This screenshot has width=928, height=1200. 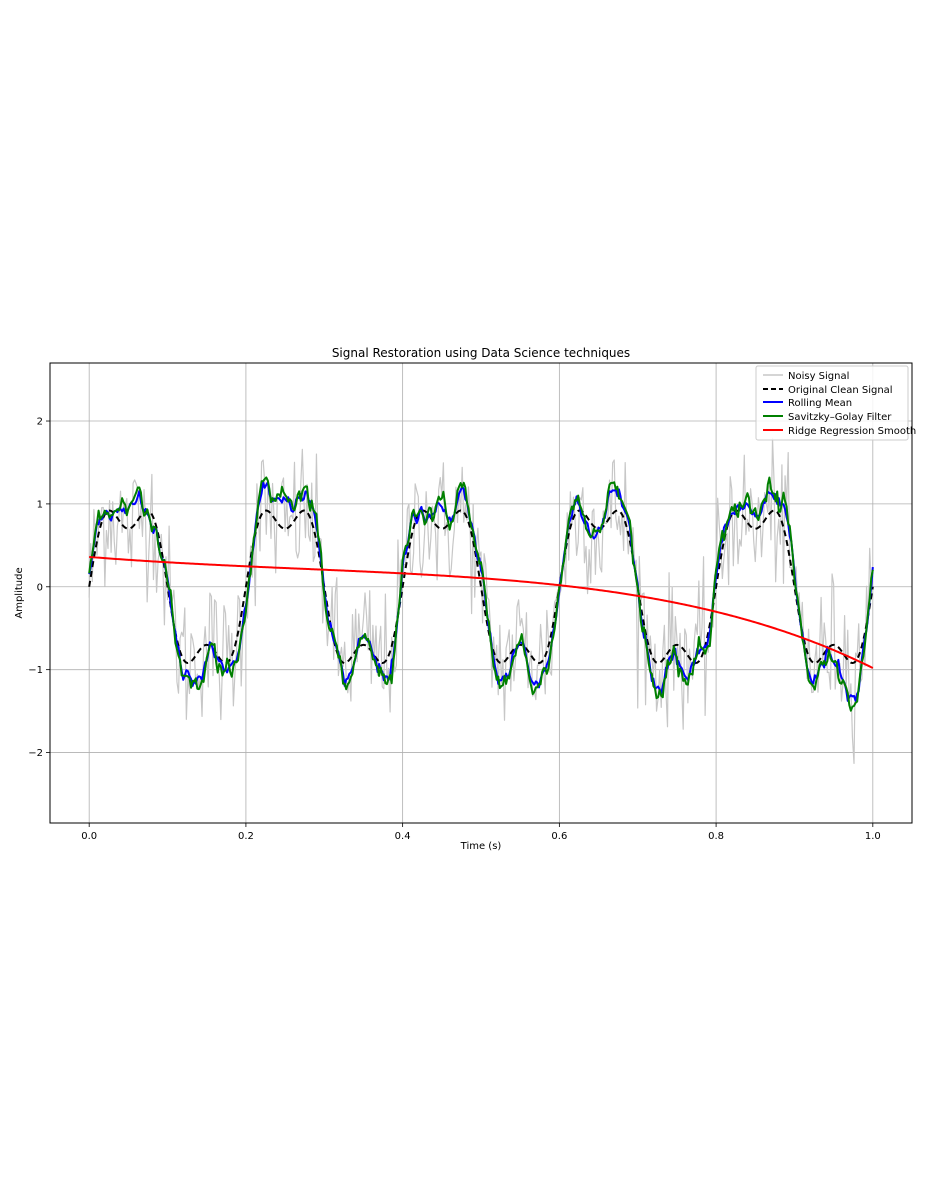 I want to click on x-tick-label: 0.8, so click(x=716, y=836).